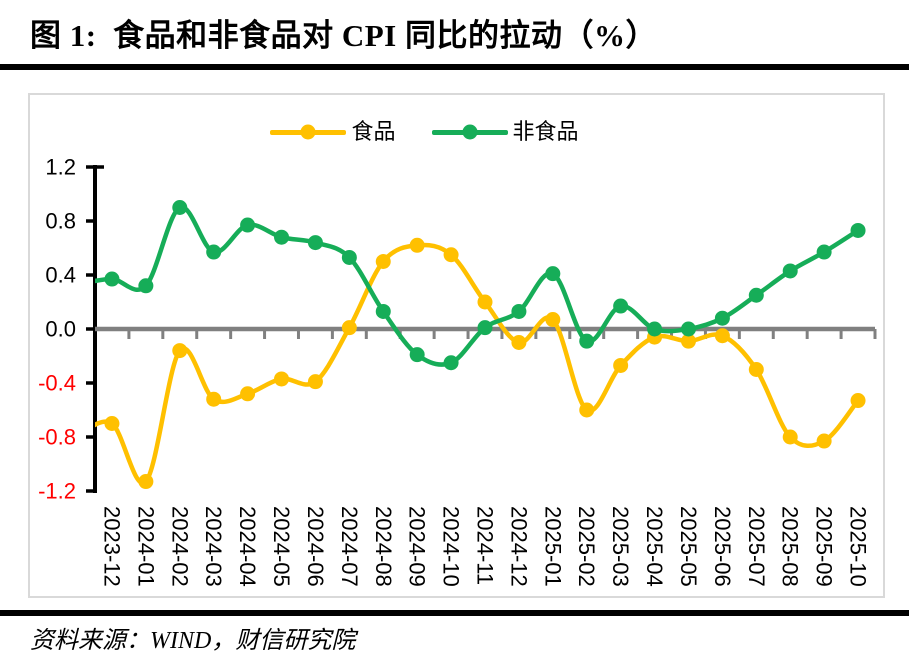  Describe the element at coordinates (552, 546) in the screenshot. I see `svg-text: 2025-01` at that location.